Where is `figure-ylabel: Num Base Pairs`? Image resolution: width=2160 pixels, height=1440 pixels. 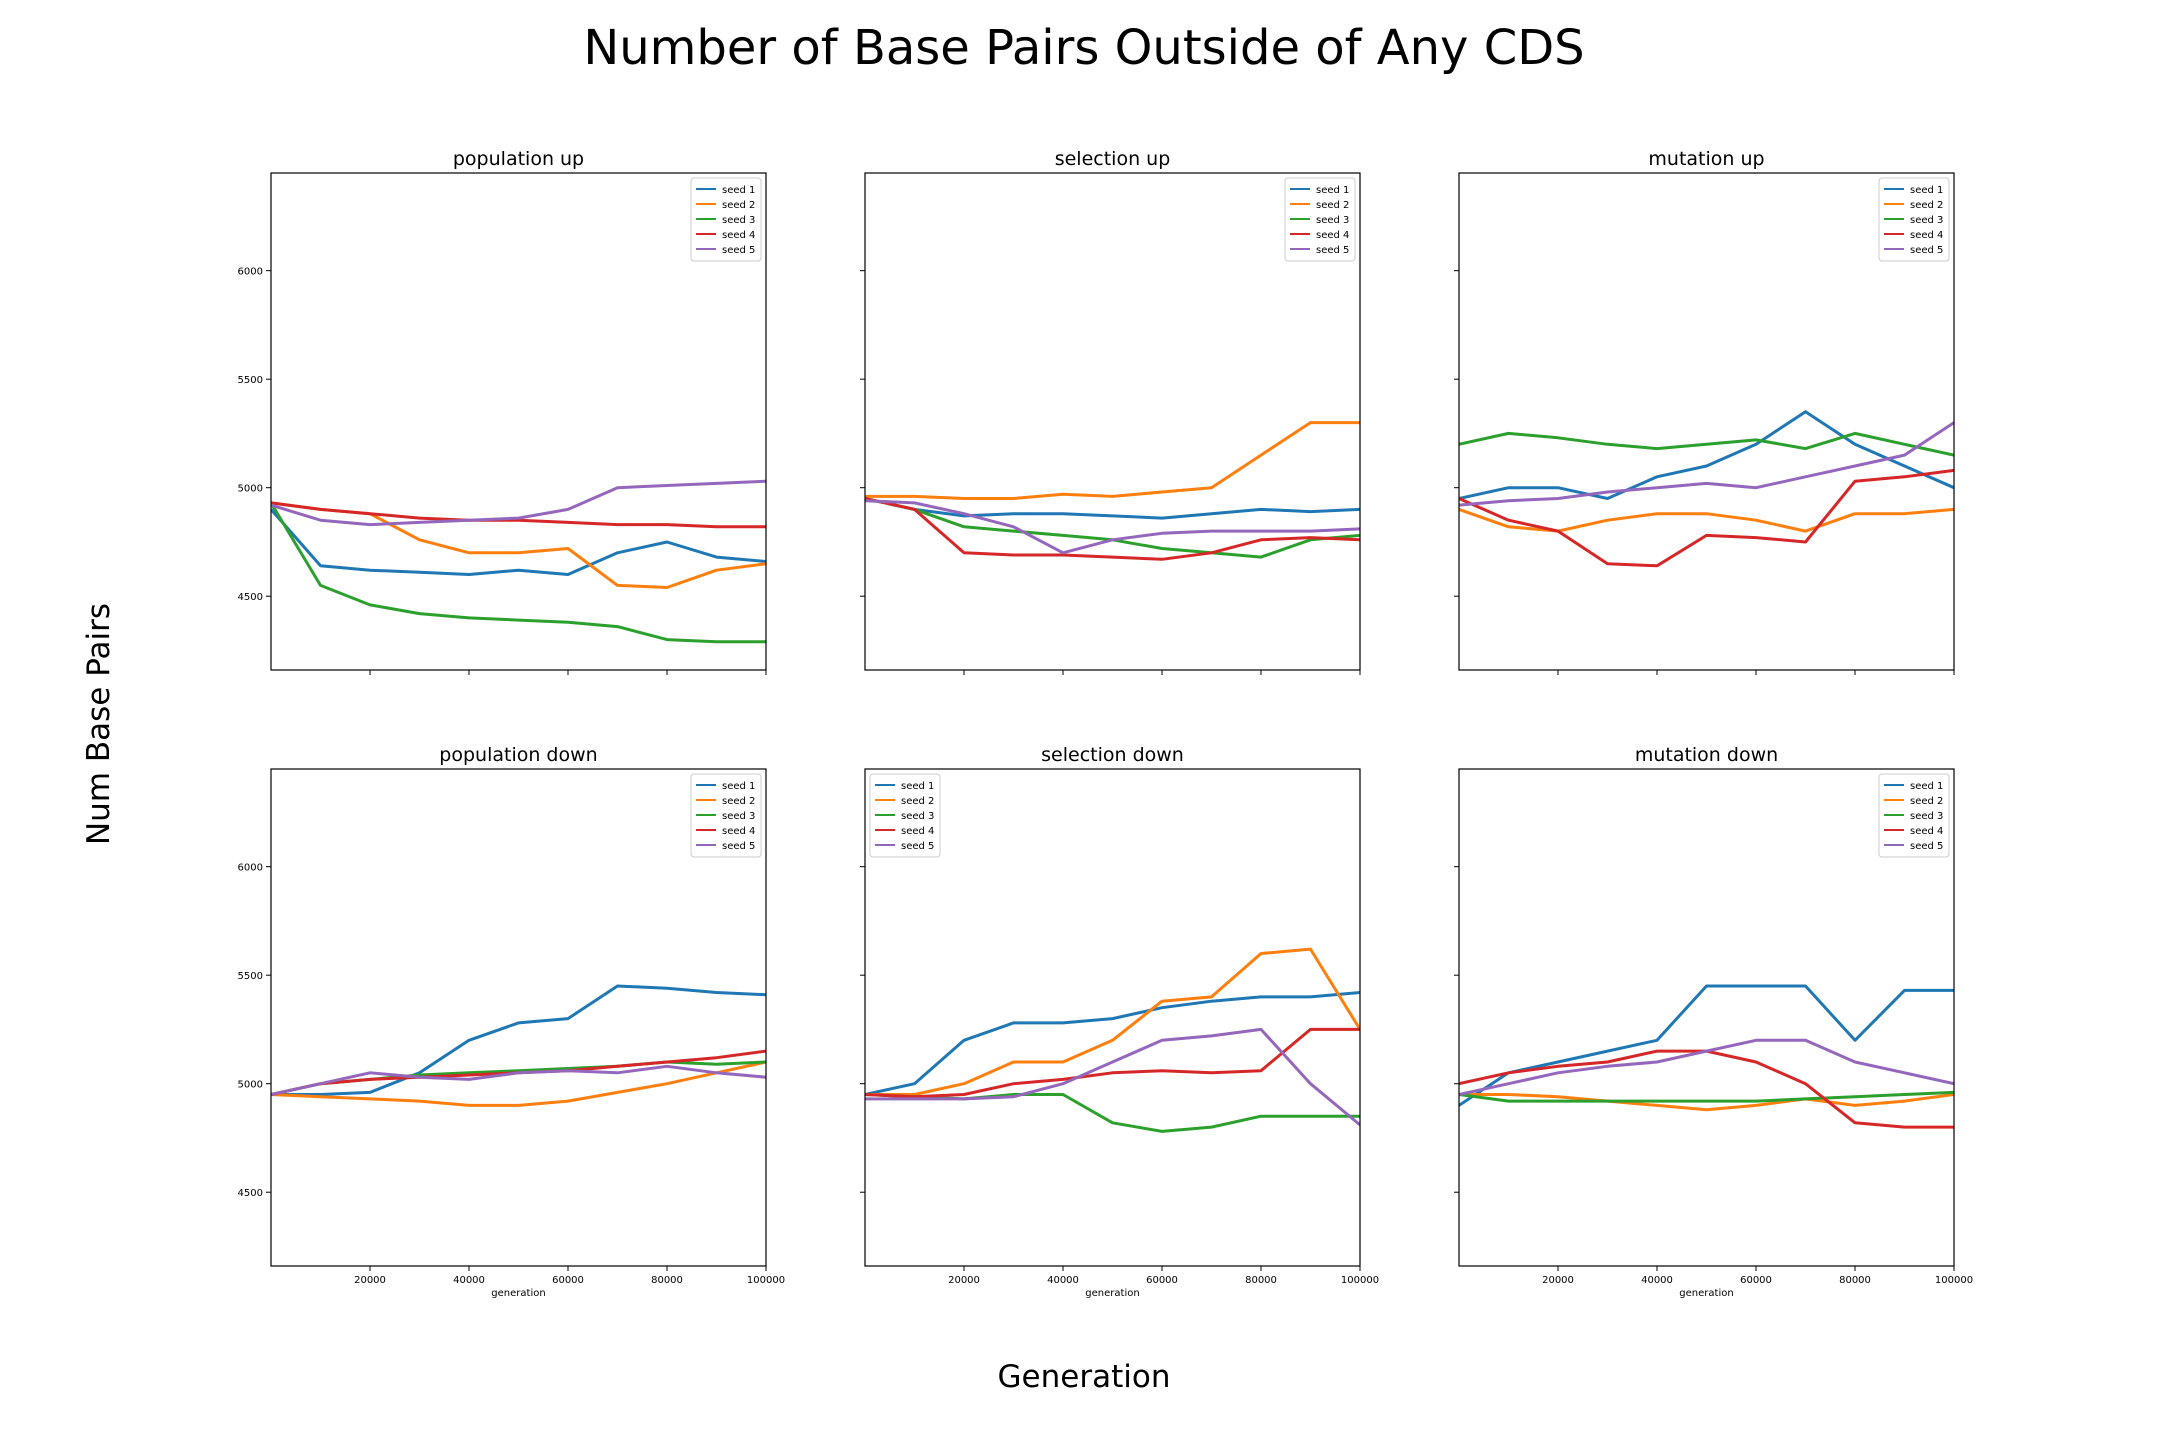 figure-ylabel: Num Base Pairs is located at coordinates (99, 724).